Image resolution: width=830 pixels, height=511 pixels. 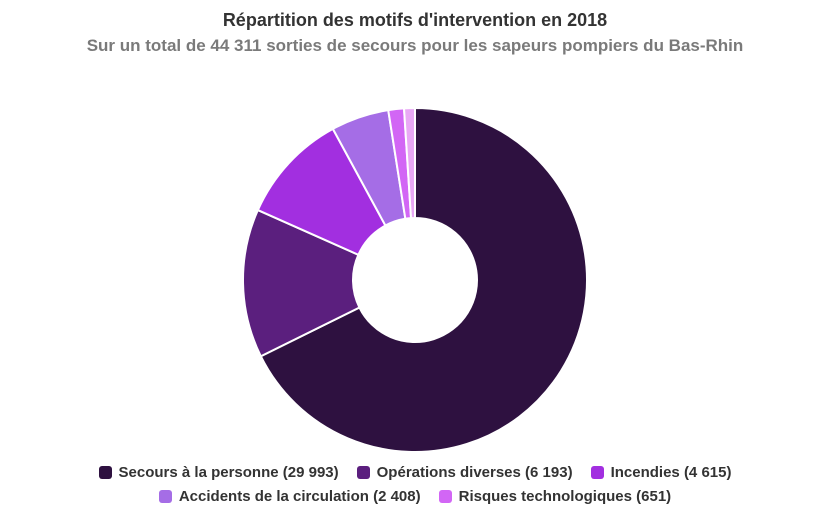 I want to click on legend-item-incendies: Incendies (4 615), so click(x=661, y=472).